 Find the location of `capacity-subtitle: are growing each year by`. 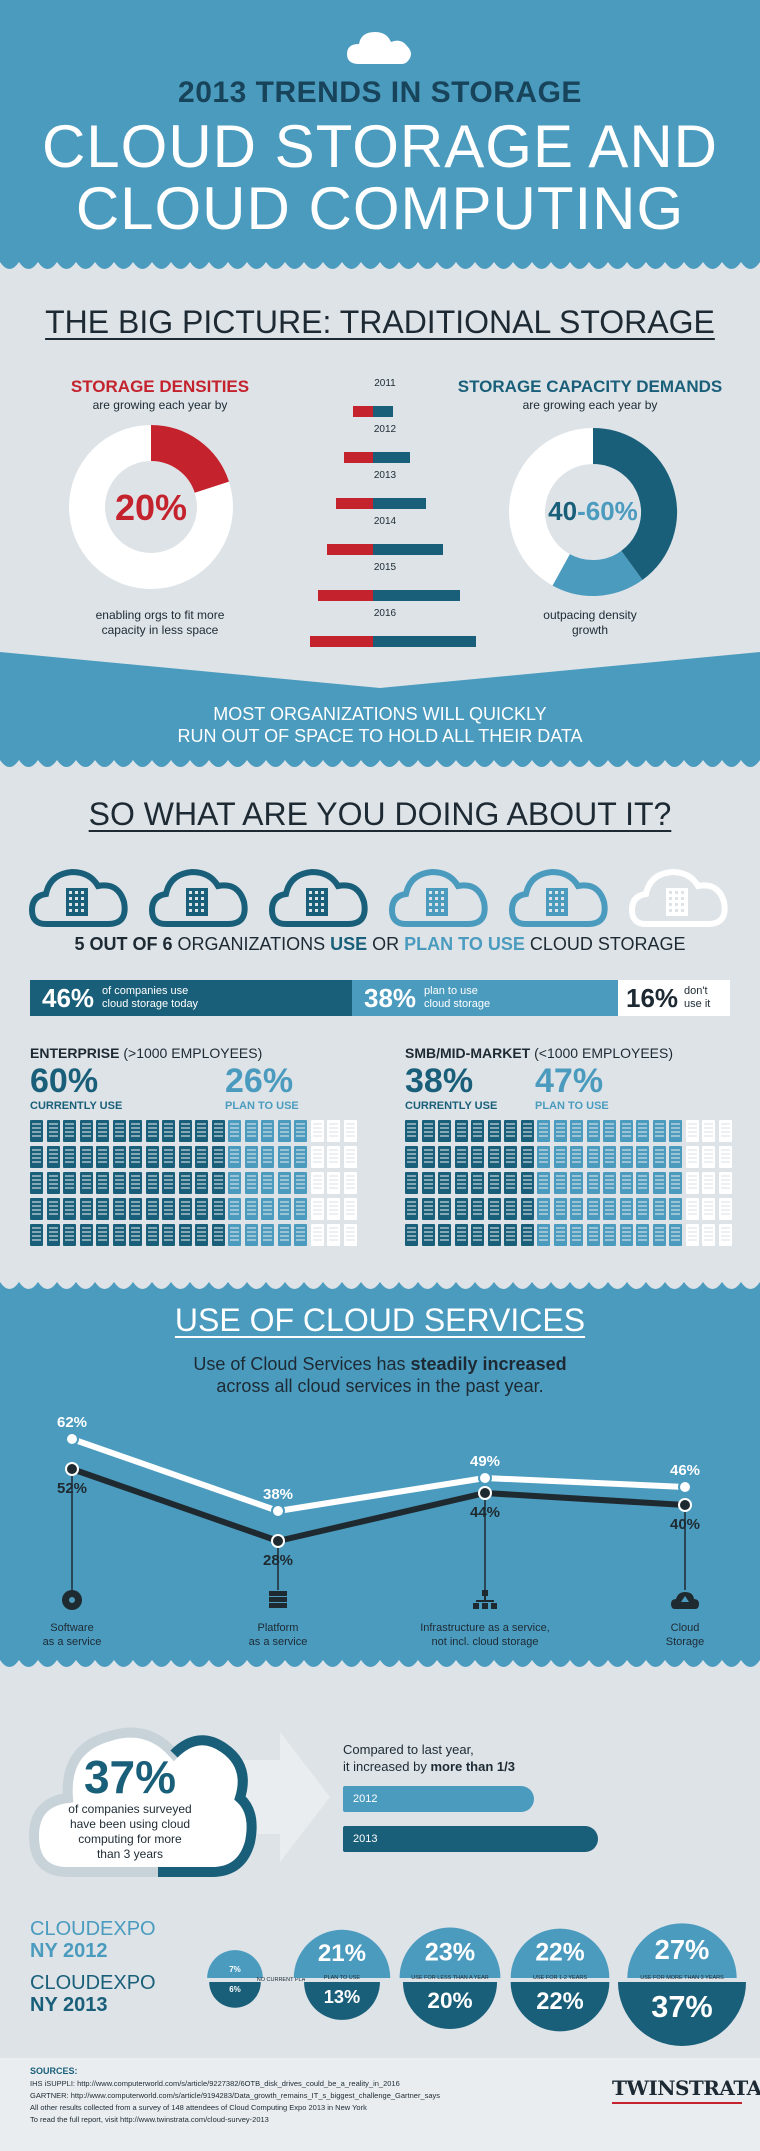

capacity-subtitle: are growing each year by is located at coordinates (590, 405).